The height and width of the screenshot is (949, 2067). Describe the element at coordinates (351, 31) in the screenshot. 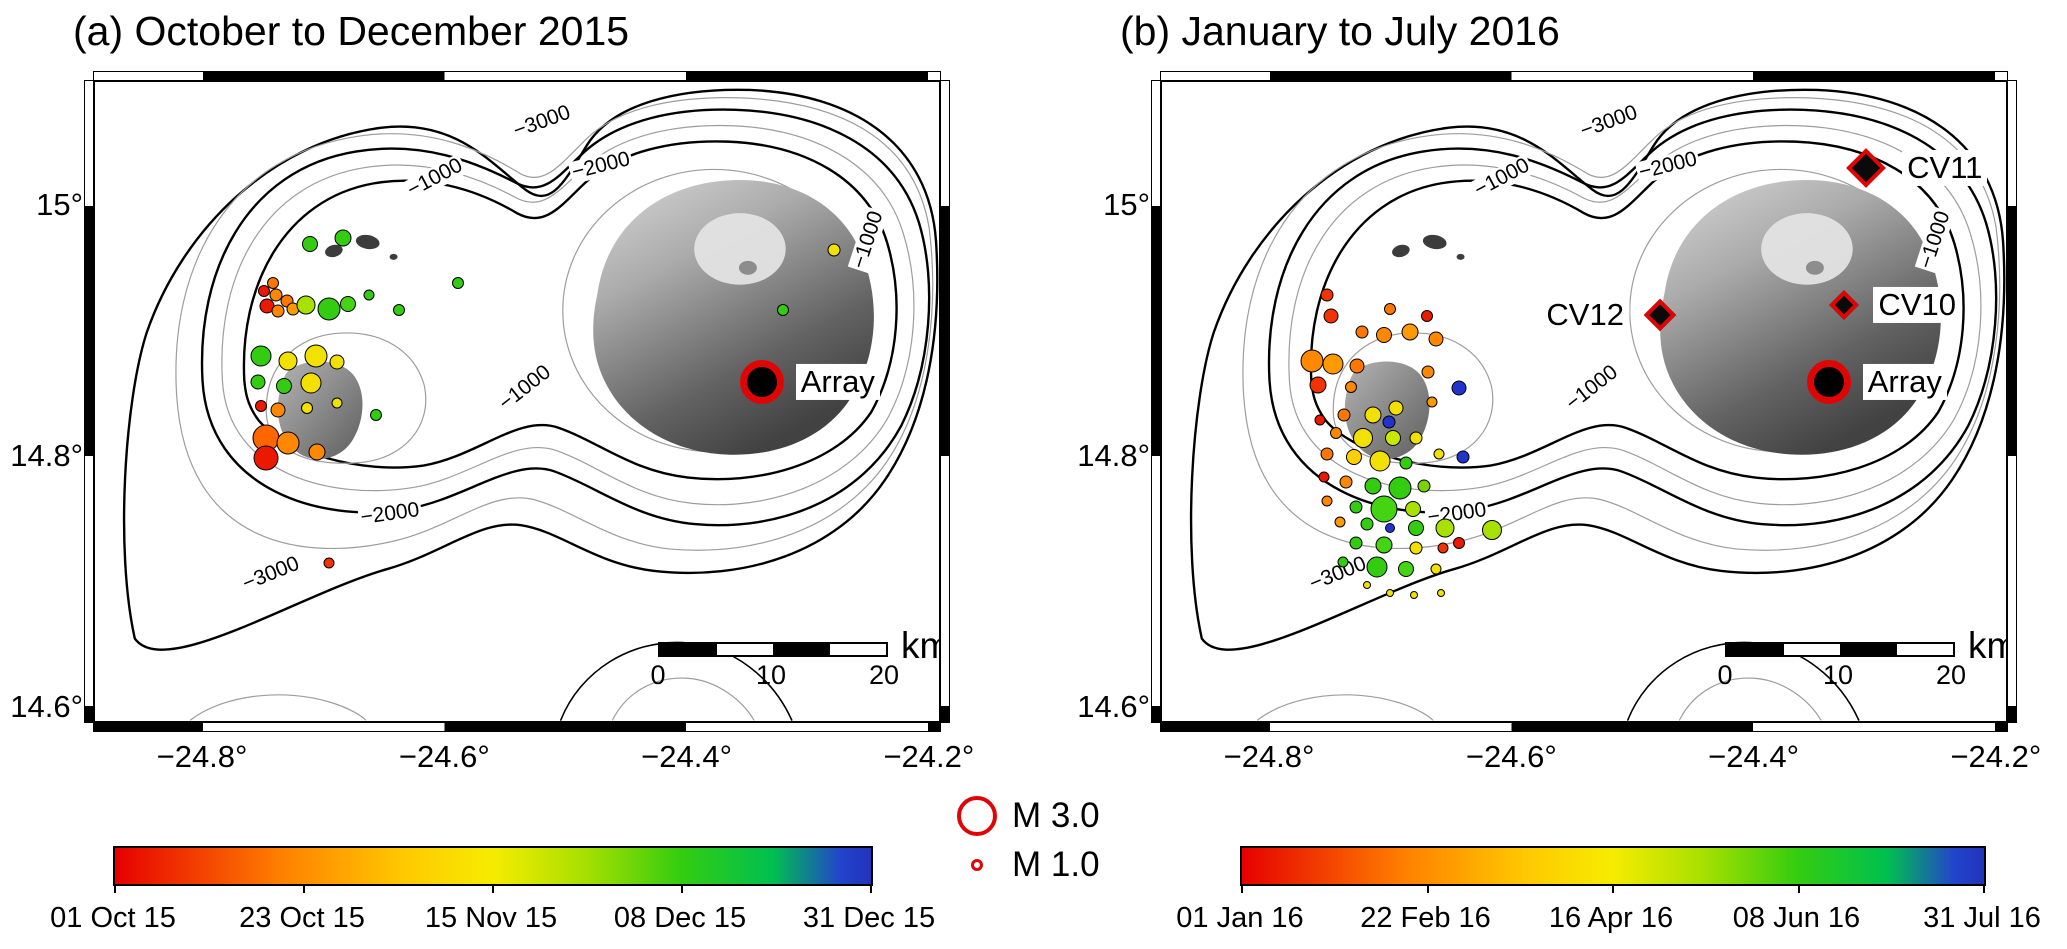

I see `panel-a-title: (a) October to December 2015` at that location.